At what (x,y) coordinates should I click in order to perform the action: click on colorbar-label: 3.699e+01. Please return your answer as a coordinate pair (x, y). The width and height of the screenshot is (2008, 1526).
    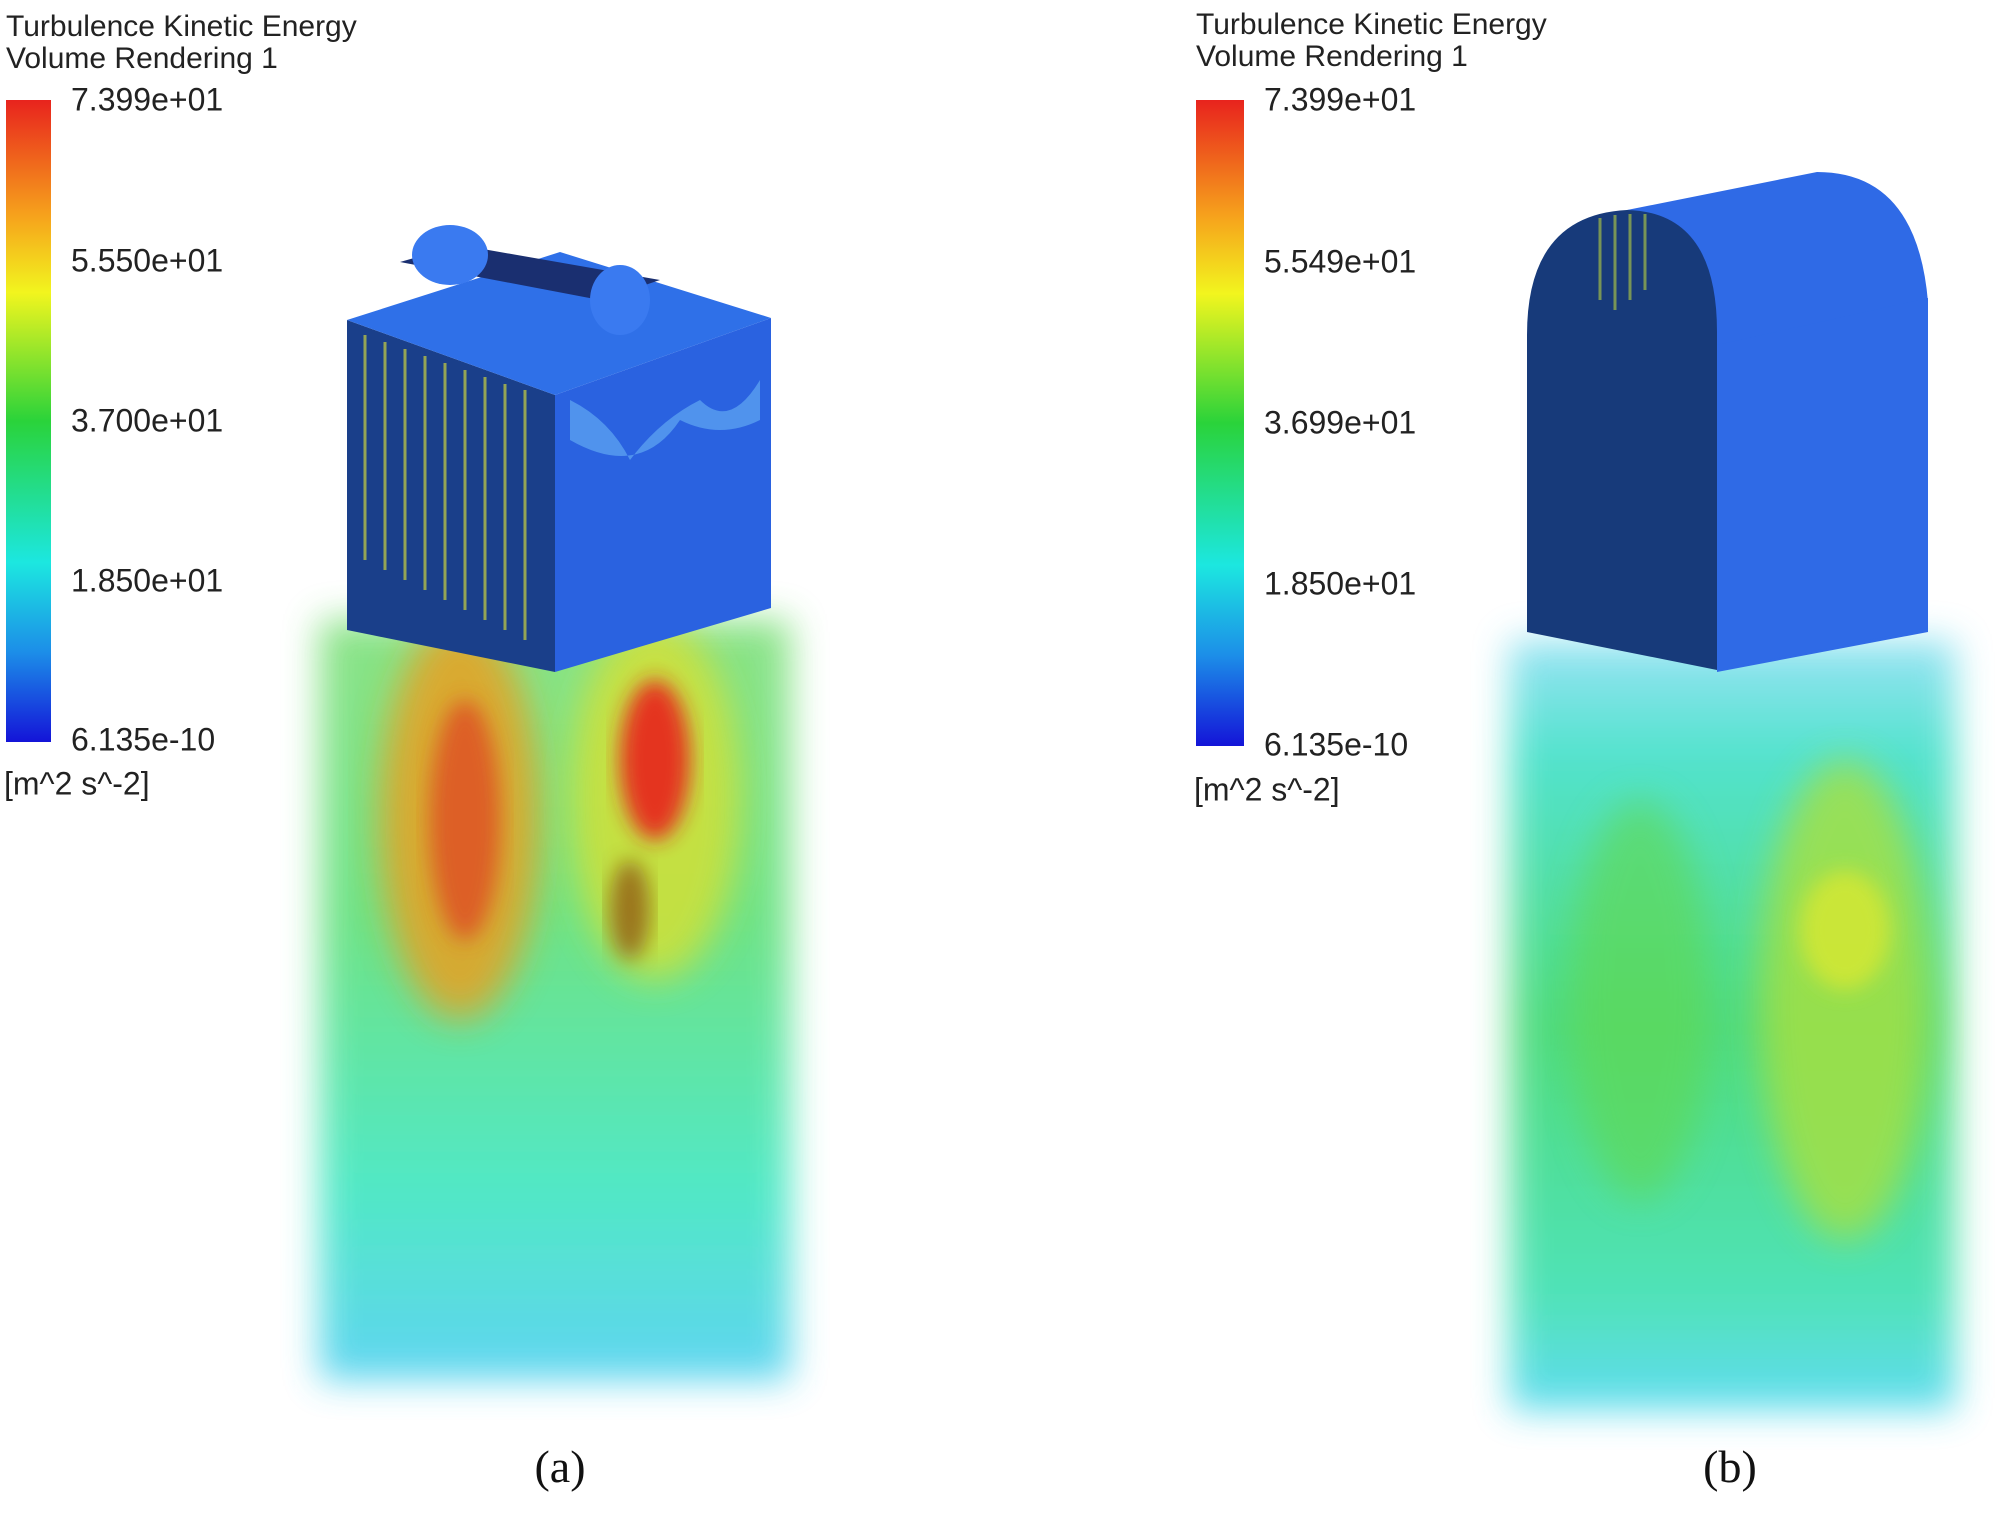
    Looking at the image, I should click on (1340, 422).